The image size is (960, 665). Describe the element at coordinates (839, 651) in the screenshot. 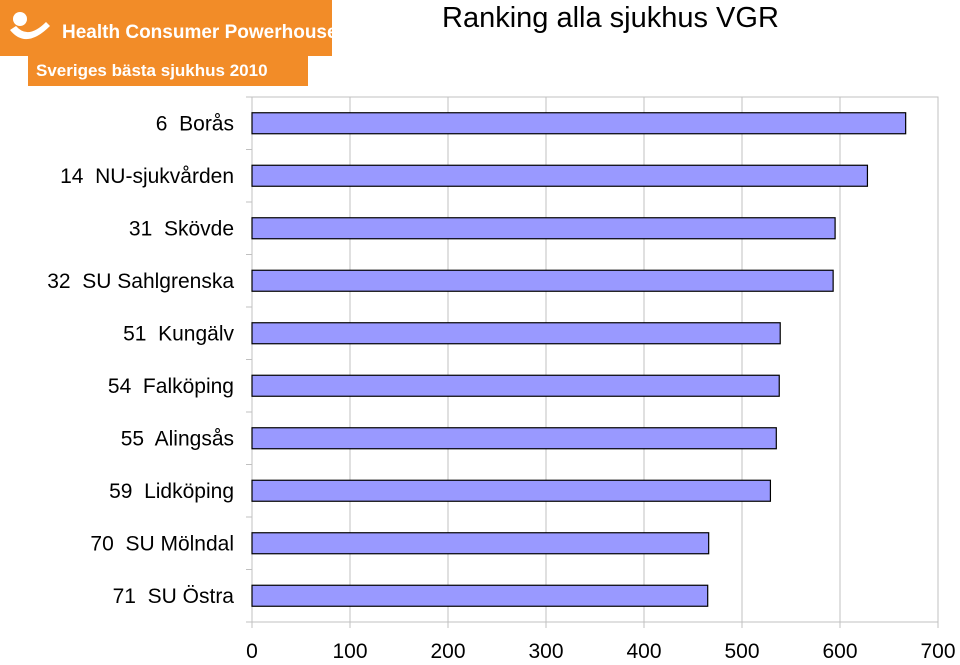

I see `x-tick-label: 600` at that location.